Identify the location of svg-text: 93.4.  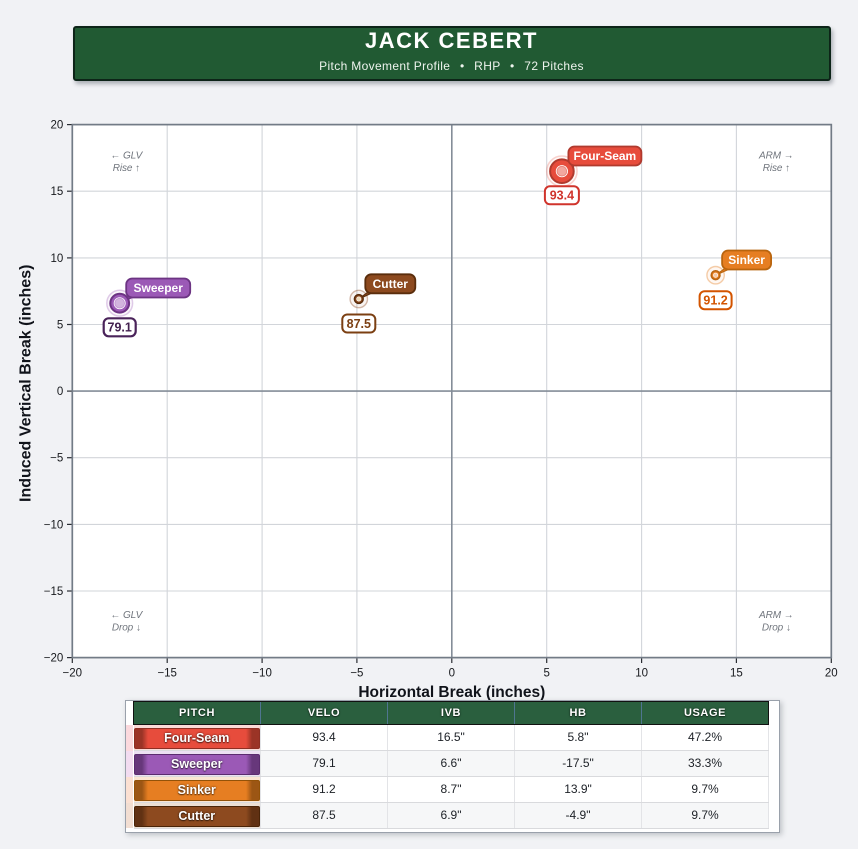
(562, 196).